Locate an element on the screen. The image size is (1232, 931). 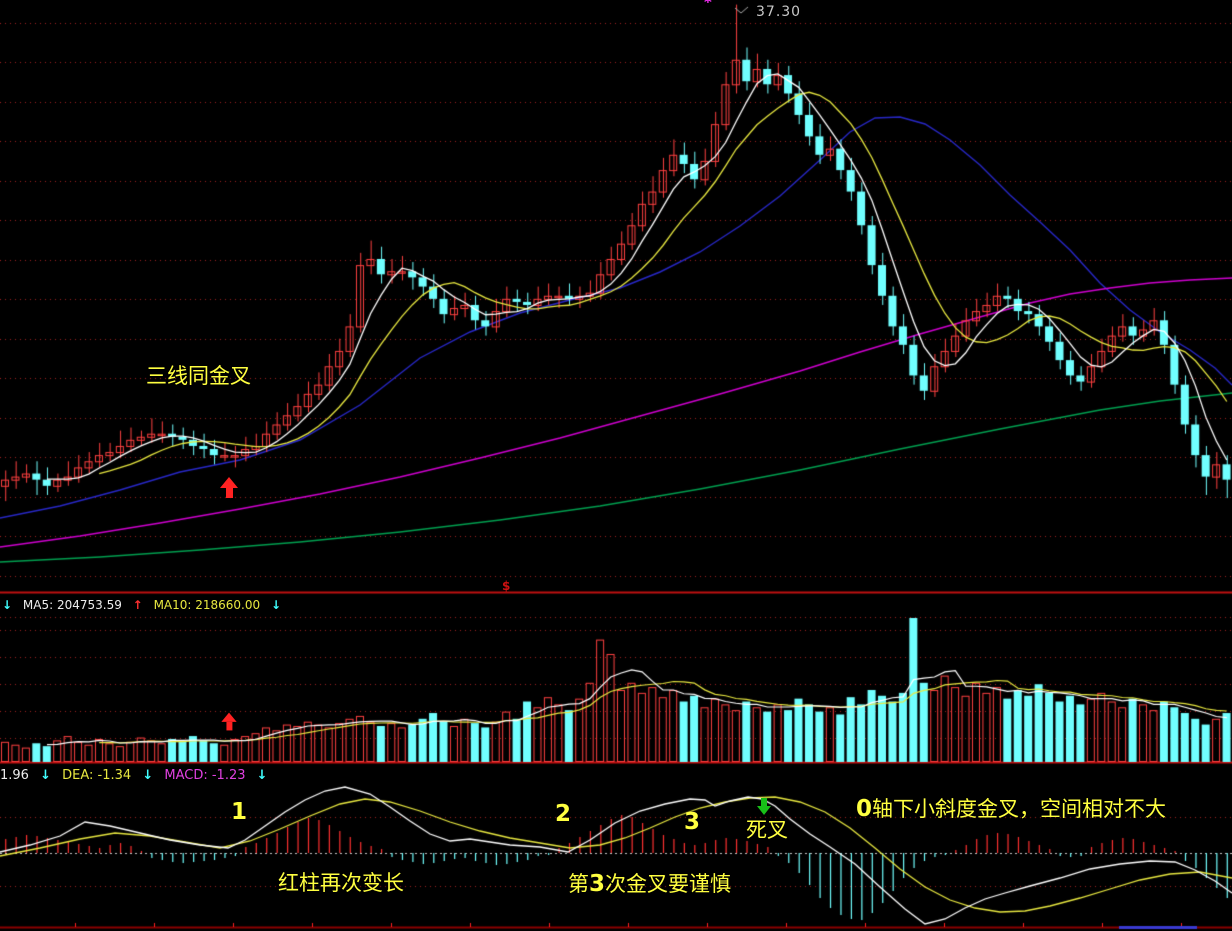
red-bars-note: 红柱再次变长 is located at coordinates (341, 883).